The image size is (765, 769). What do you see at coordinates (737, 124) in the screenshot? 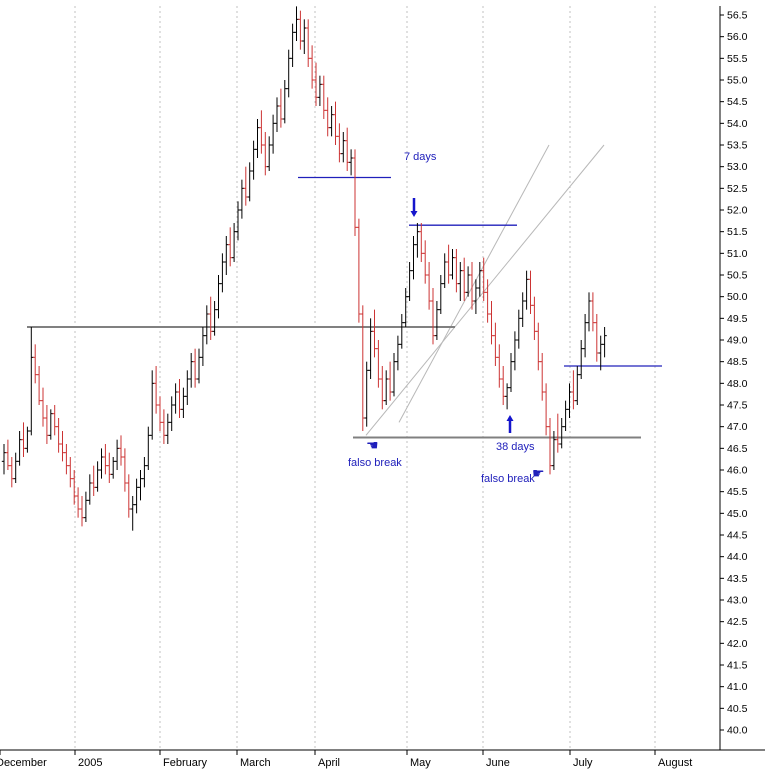
I see `y-tick-label: 54.0` at bounding box center [737, 124].